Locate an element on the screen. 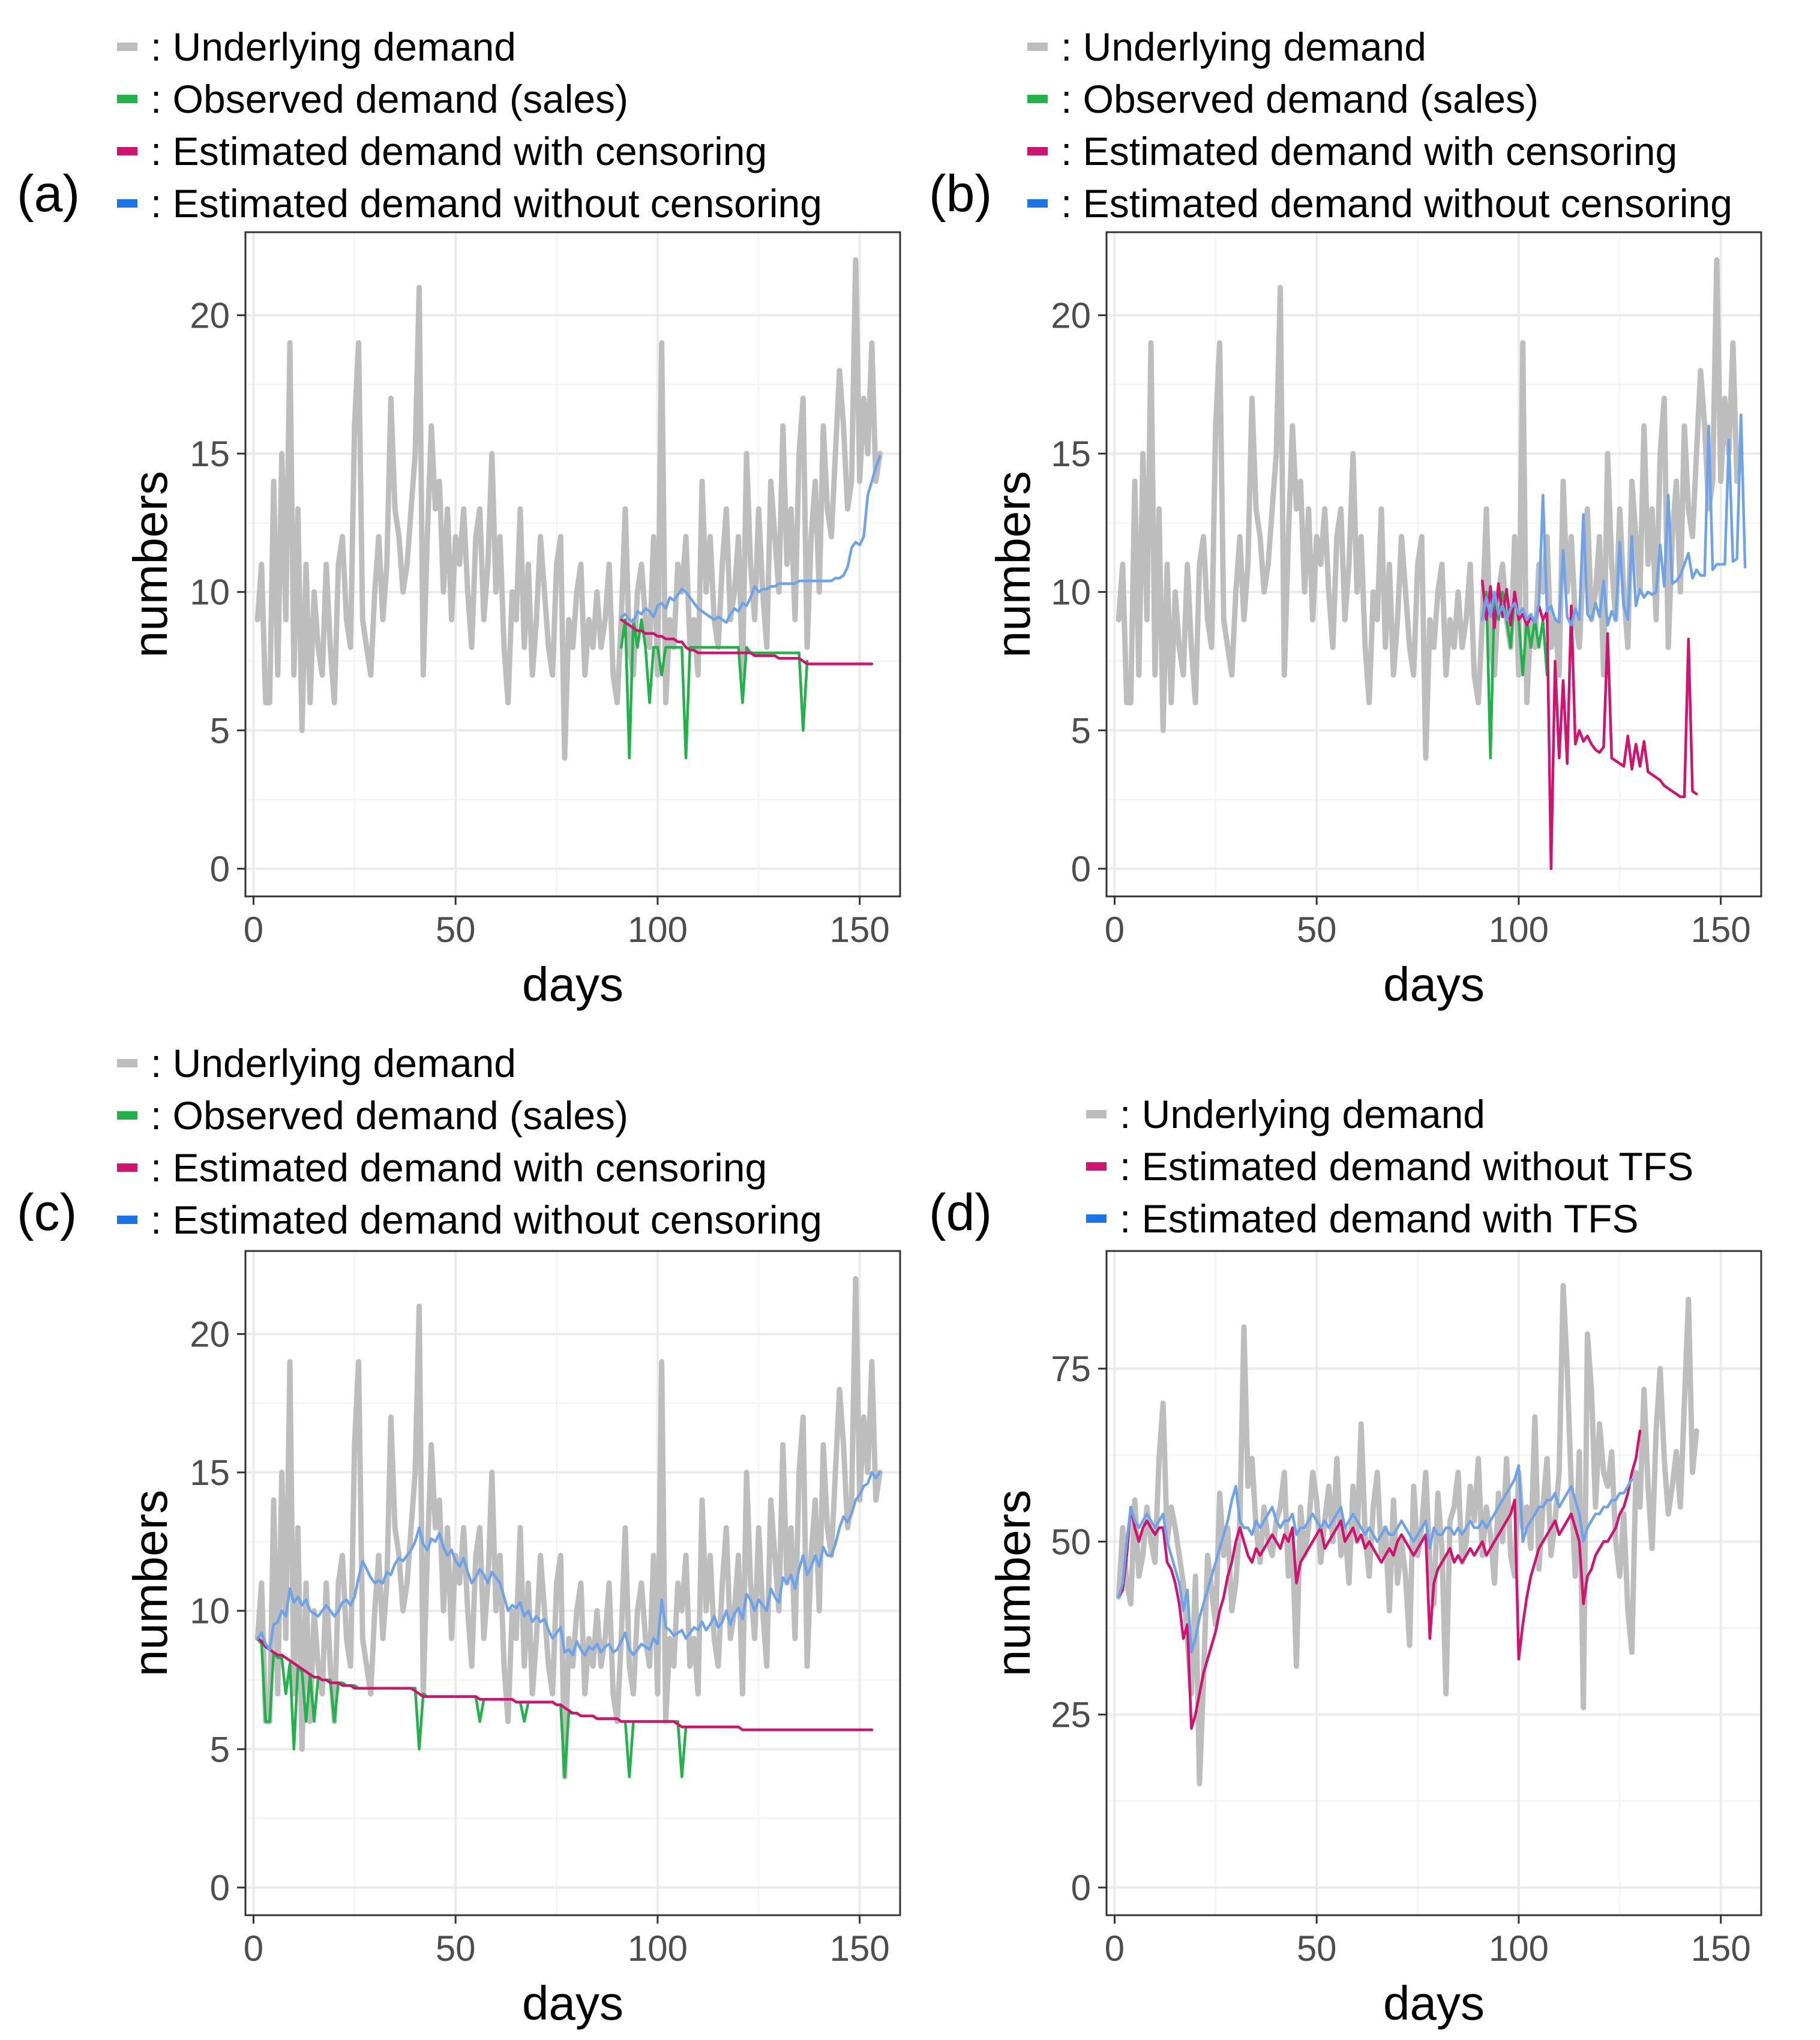 The image size is (1820, 2040). y-tick-label: 75 is located at coordinates (1071, 1369).